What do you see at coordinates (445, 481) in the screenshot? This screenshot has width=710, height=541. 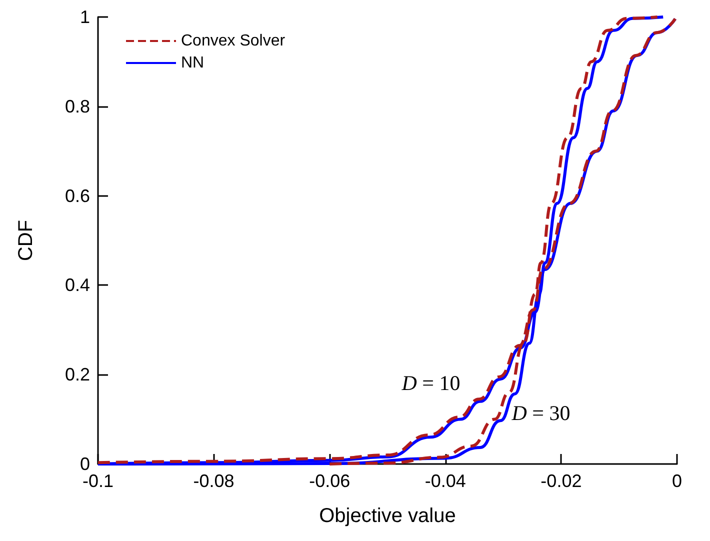 I see `x-tick-label: -0.04` at bounding box center [445, 481].